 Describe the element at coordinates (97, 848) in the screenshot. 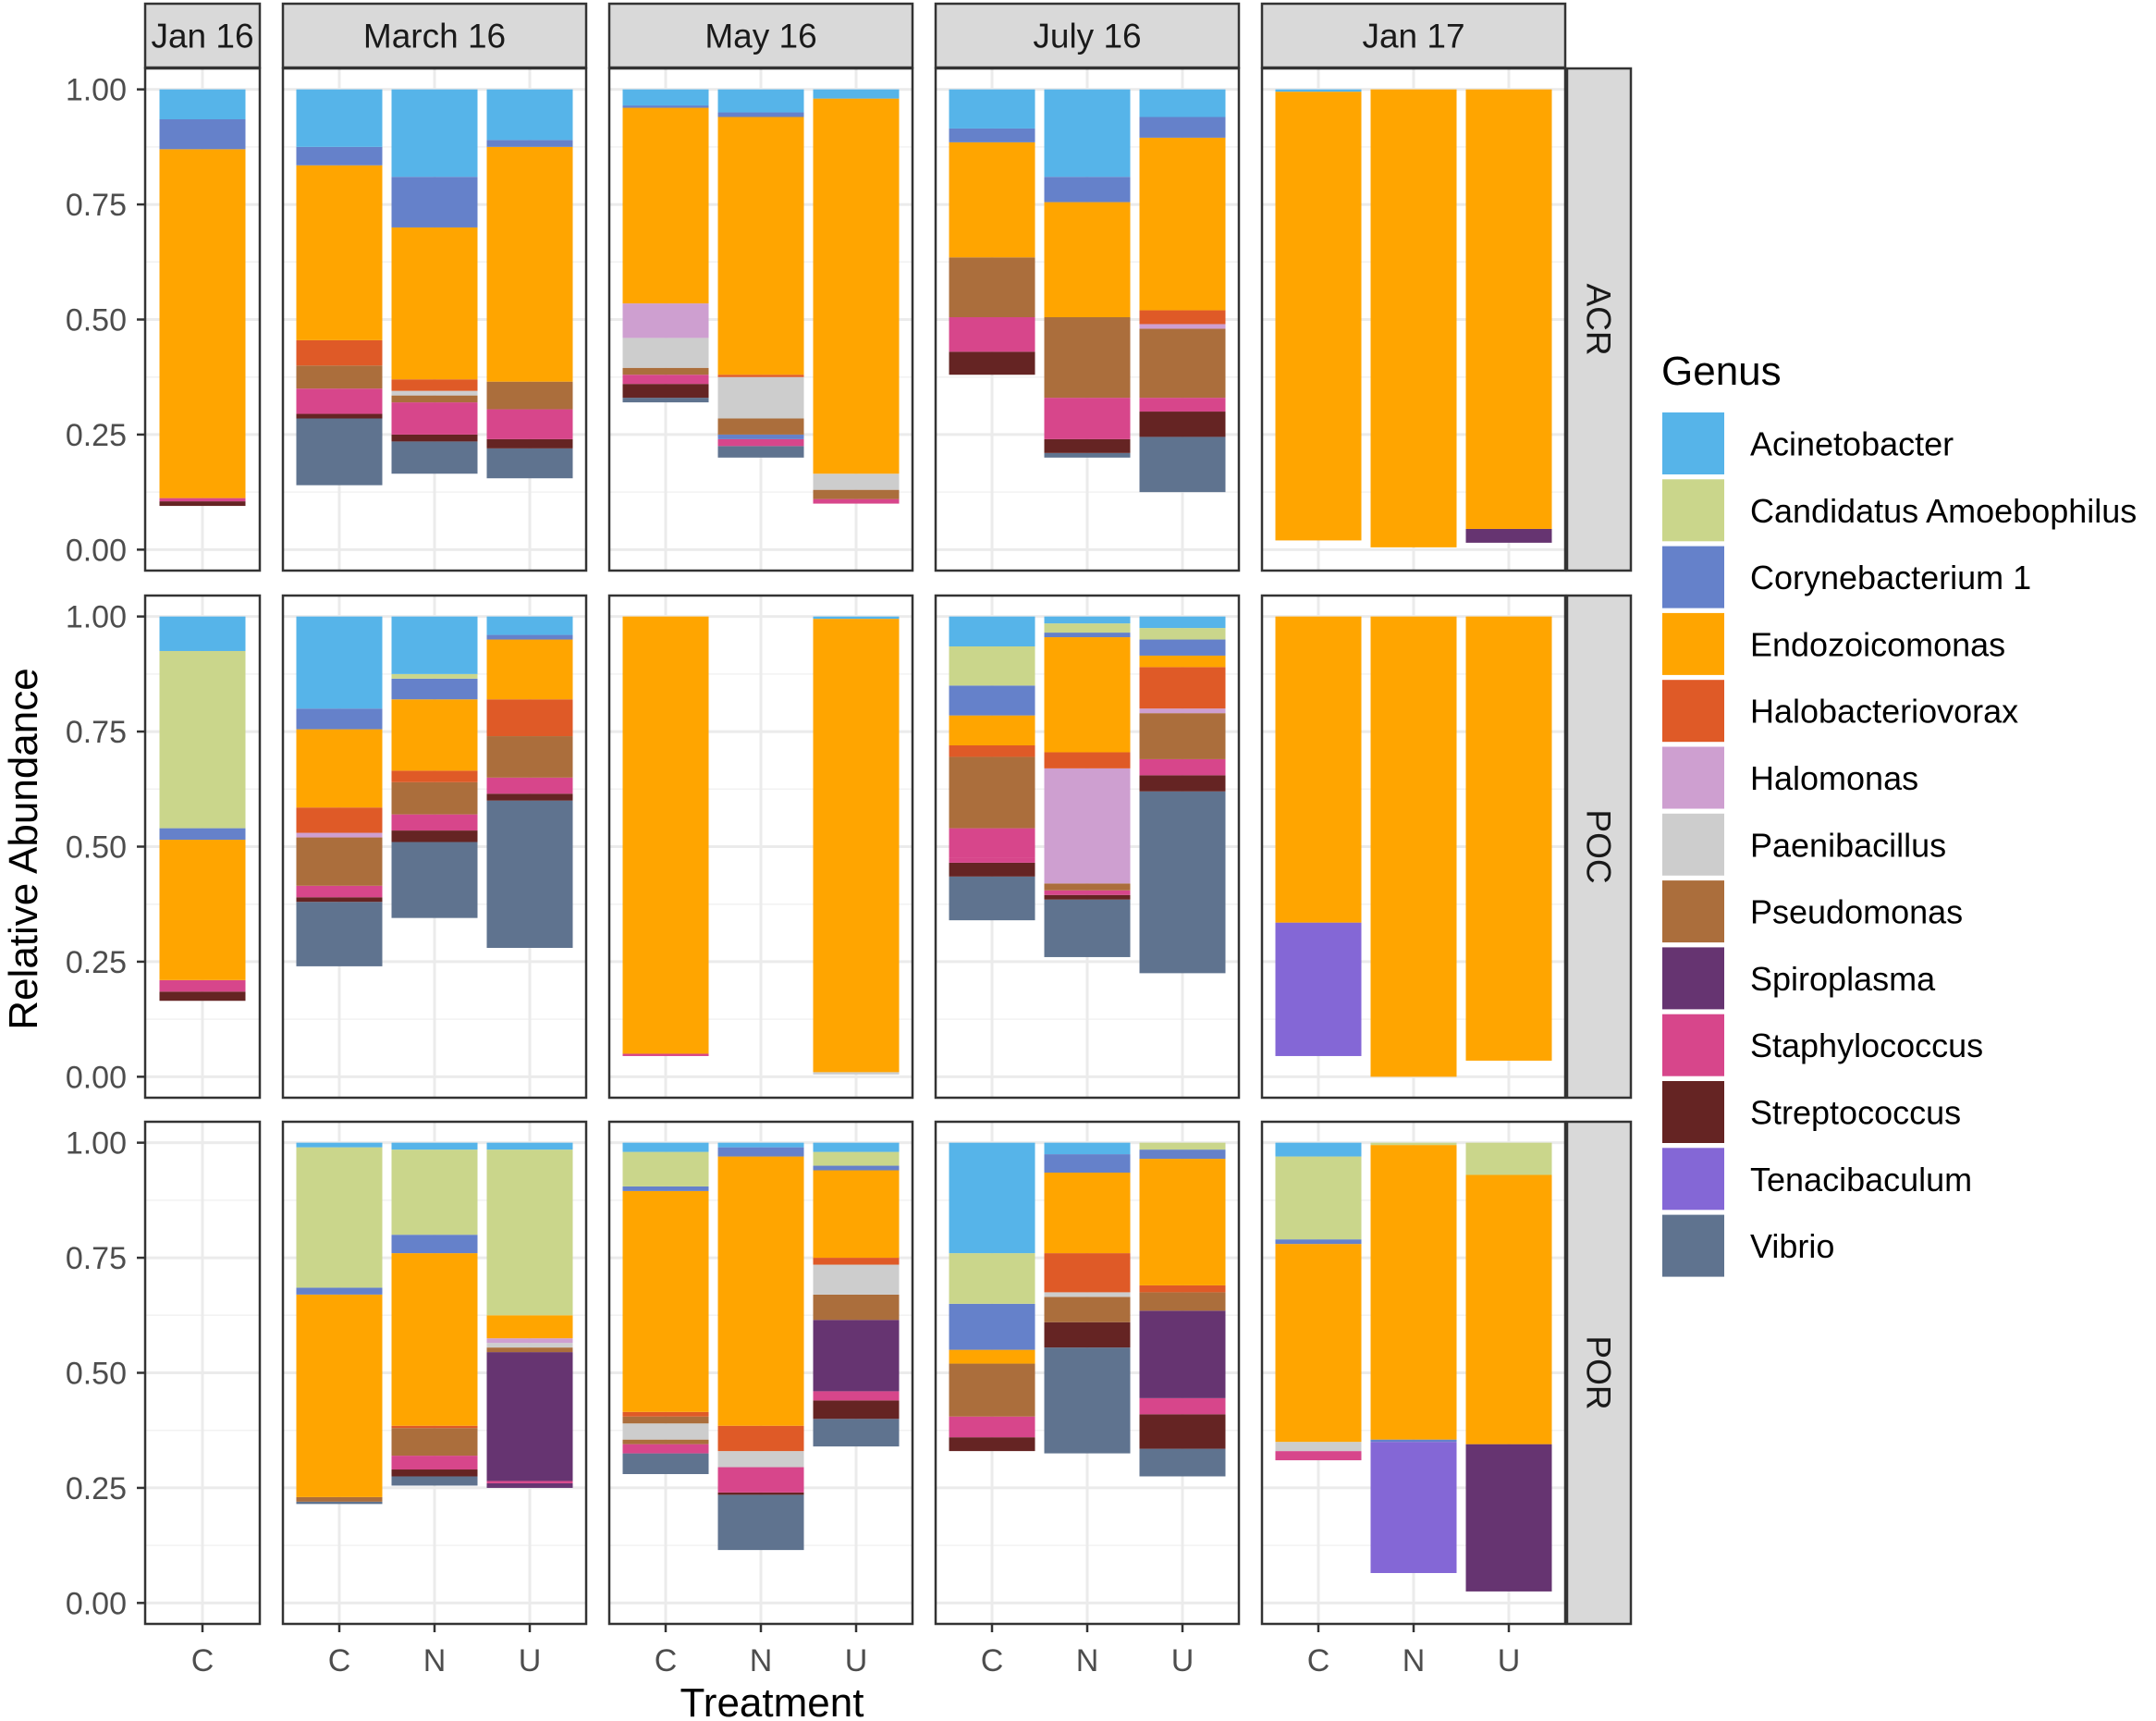

I see `y-tick-label: 0.50` at that location.